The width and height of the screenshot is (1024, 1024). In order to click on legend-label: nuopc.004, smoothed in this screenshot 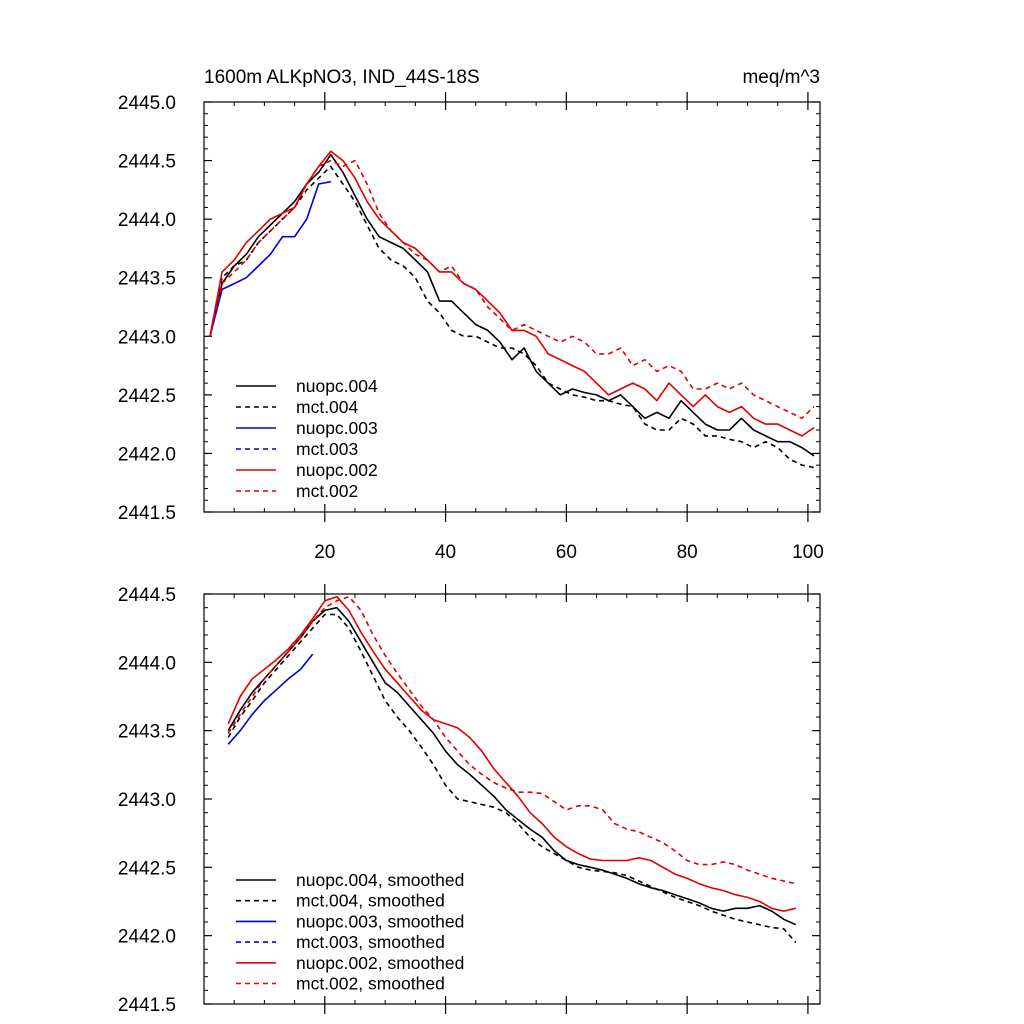, I will do `click(380, 880)`.